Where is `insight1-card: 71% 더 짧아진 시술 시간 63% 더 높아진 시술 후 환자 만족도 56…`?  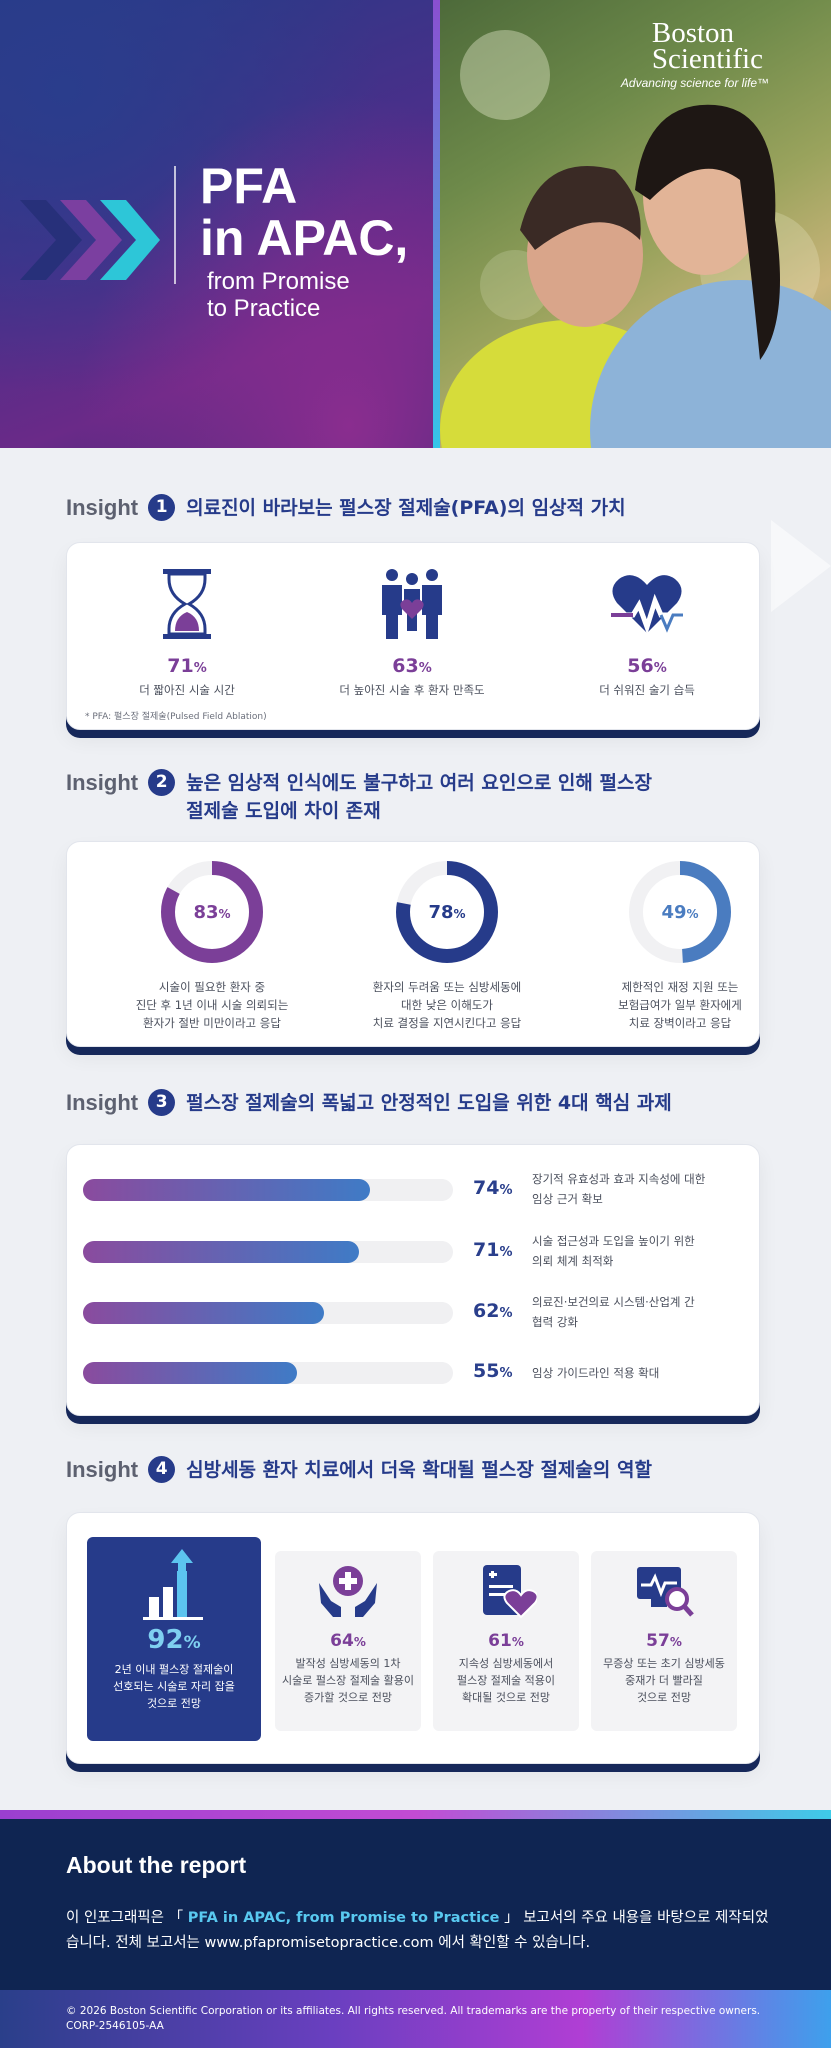 insight1-card: 71% 더 짧아진 시술 시간 63% 더 높아진 시술 후 환자 만족도 56… is located at coordinates (413, 636).